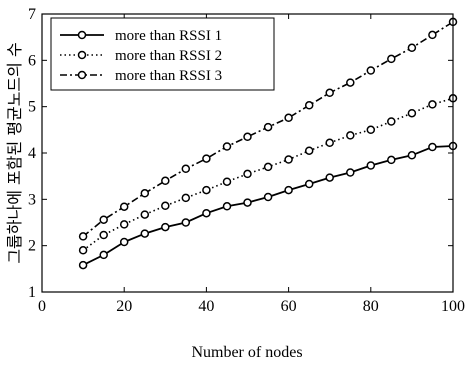 The width and height of the screenshot is (467, 365). What do you see at coordinates (168, 36) in the screenshot?
I see `legend-label: more than RSSI 1` at bounding box center [168, 36].